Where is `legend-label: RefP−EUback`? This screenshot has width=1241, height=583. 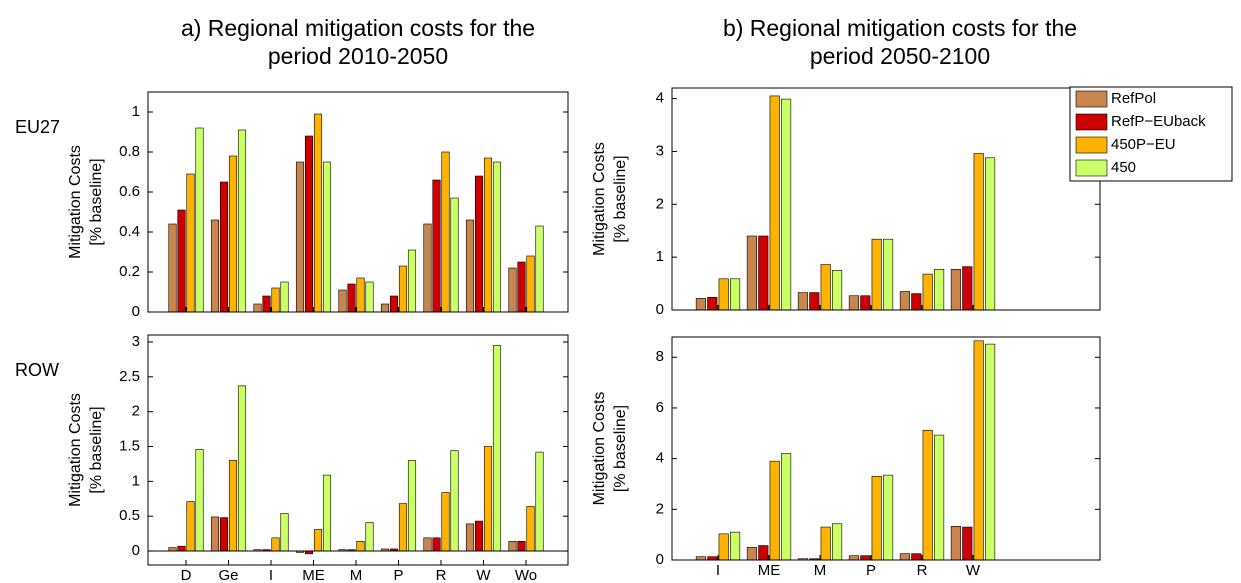 legend-label: RefP−EUback is located at coordinates (1158, 121).